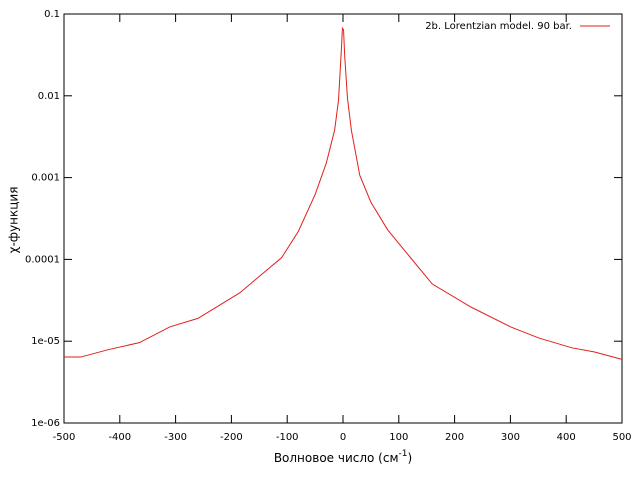  I want to click on y-tick-label: 0.01, so click(49, 96).